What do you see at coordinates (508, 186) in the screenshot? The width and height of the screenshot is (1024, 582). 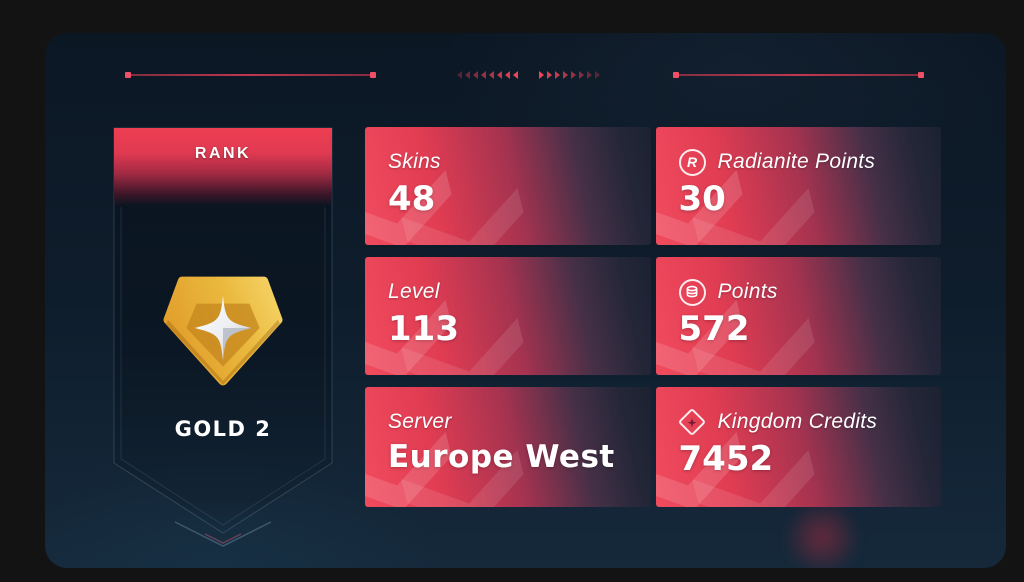 I see `stat-card-skins: Skins 48` at bounding box center [508, 186].